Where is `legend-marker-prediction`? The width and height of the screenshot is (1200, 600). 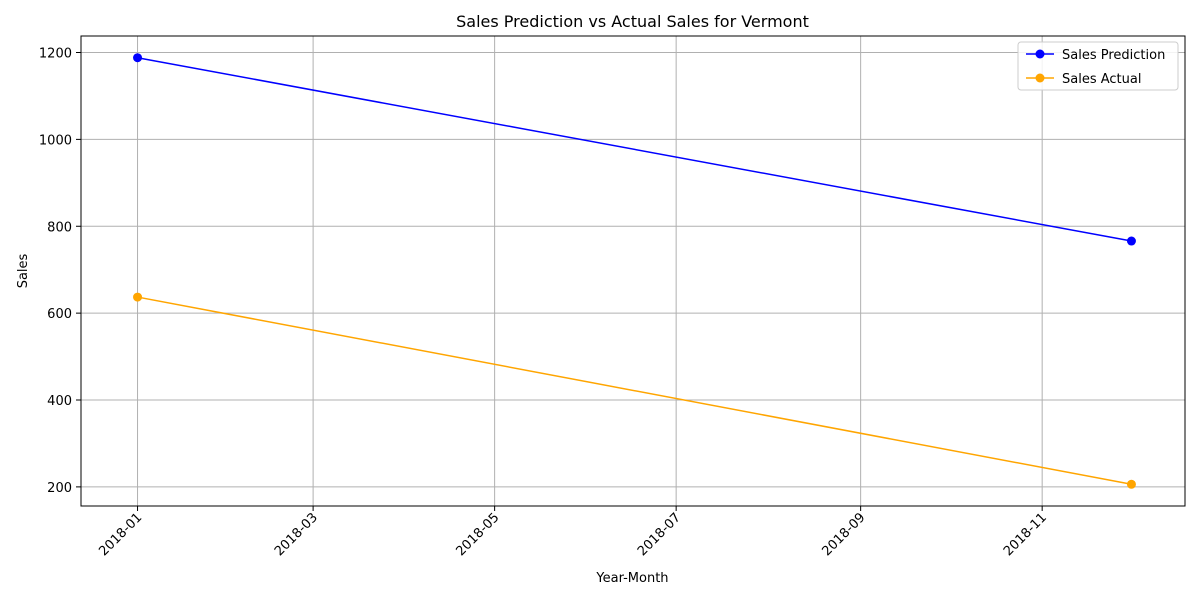
legend-marker-prediction is located at coordinates (1040, 54).